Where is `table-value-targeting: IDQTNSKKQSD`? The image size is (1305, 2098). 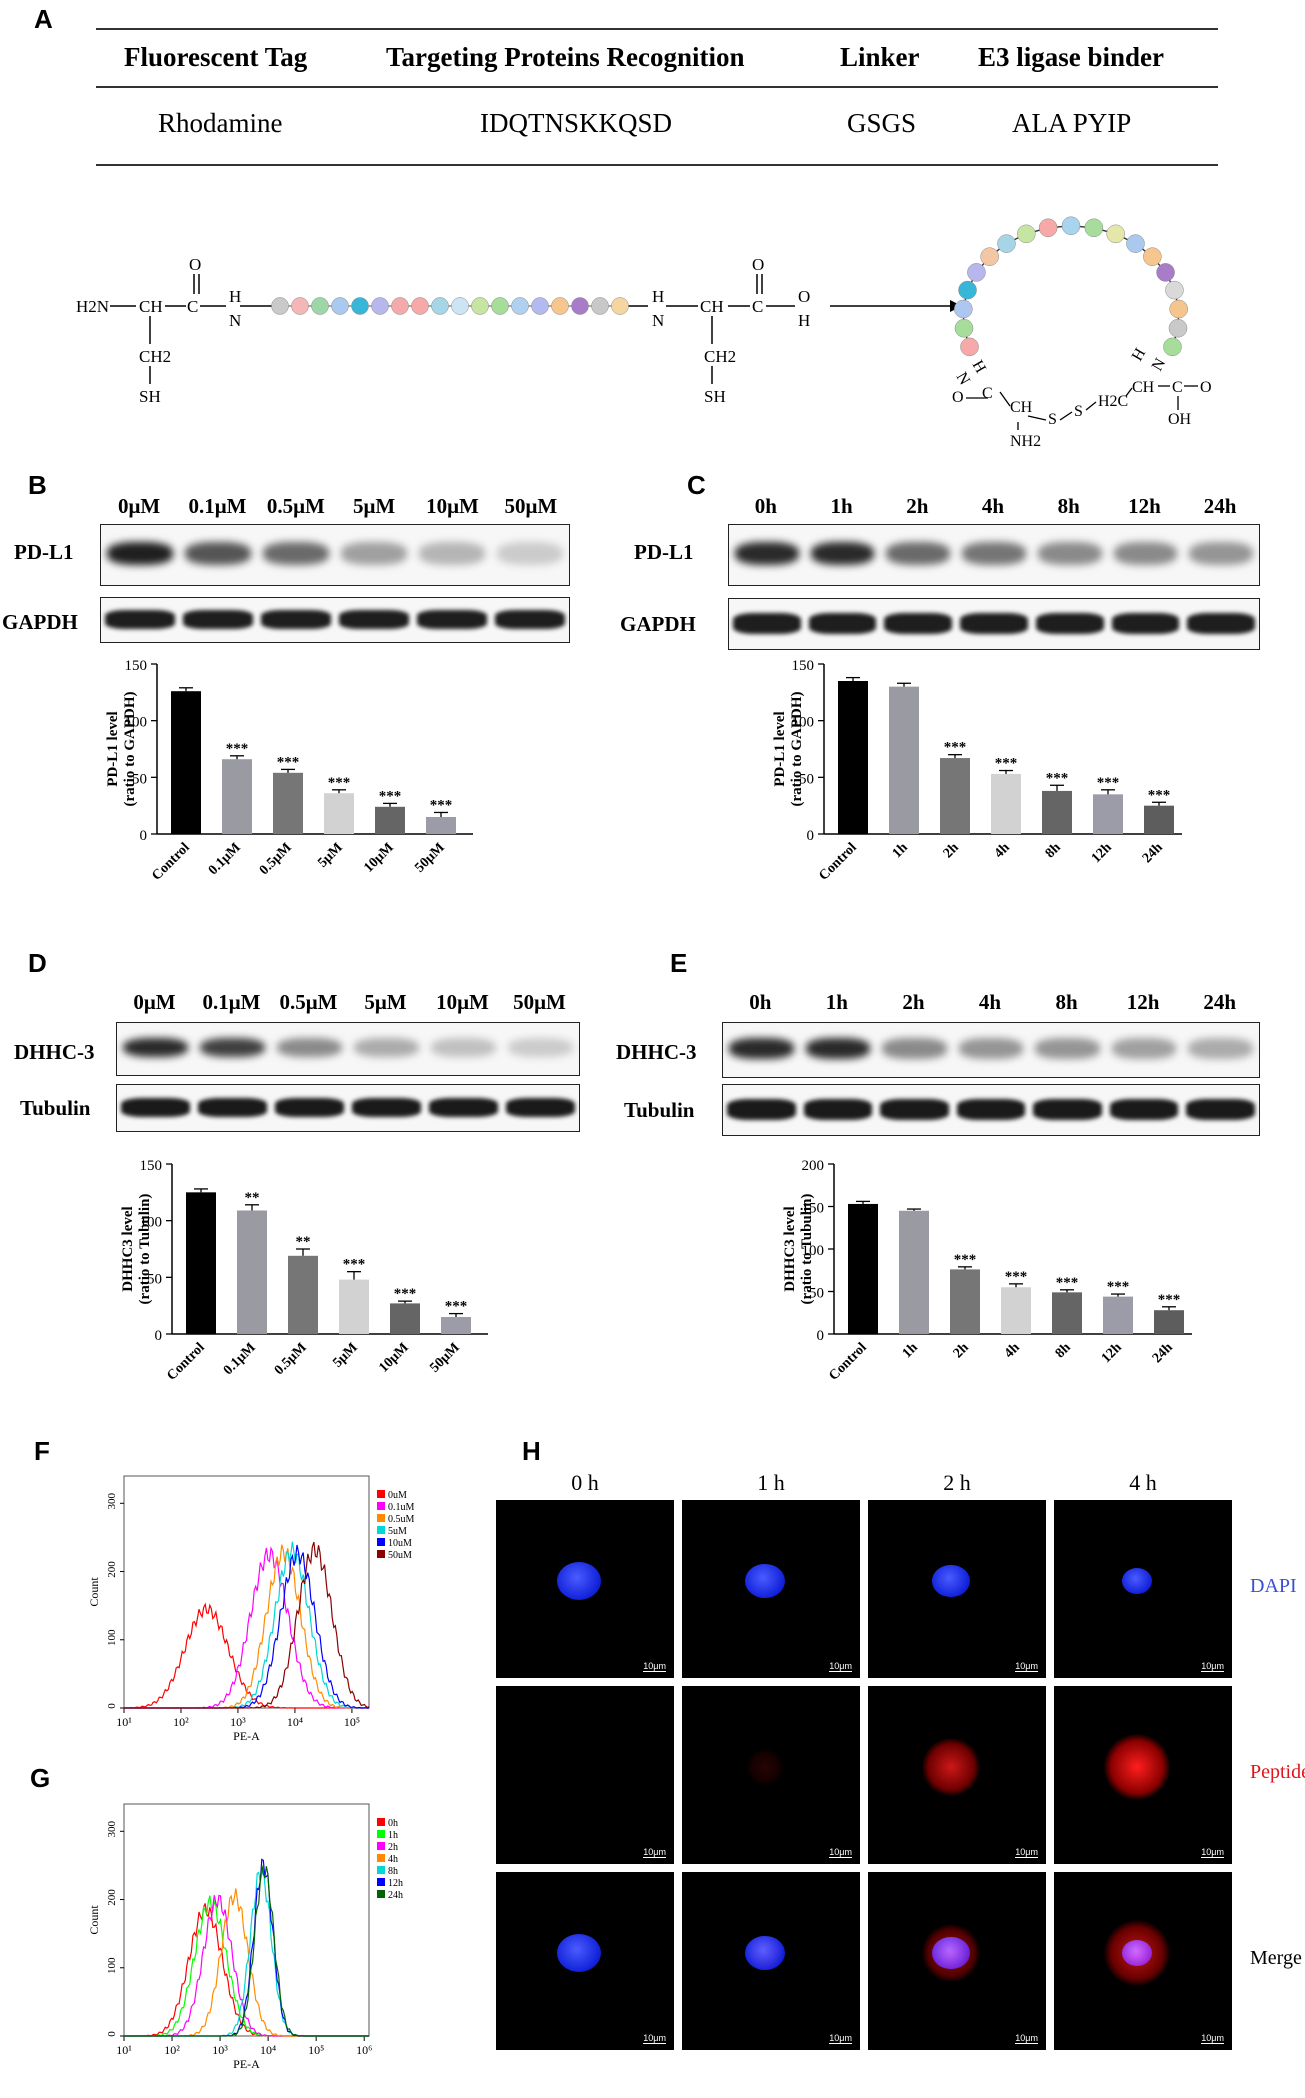 table-value-targeting: IDQTNSKKQSD is located at coordinates (576, 123).